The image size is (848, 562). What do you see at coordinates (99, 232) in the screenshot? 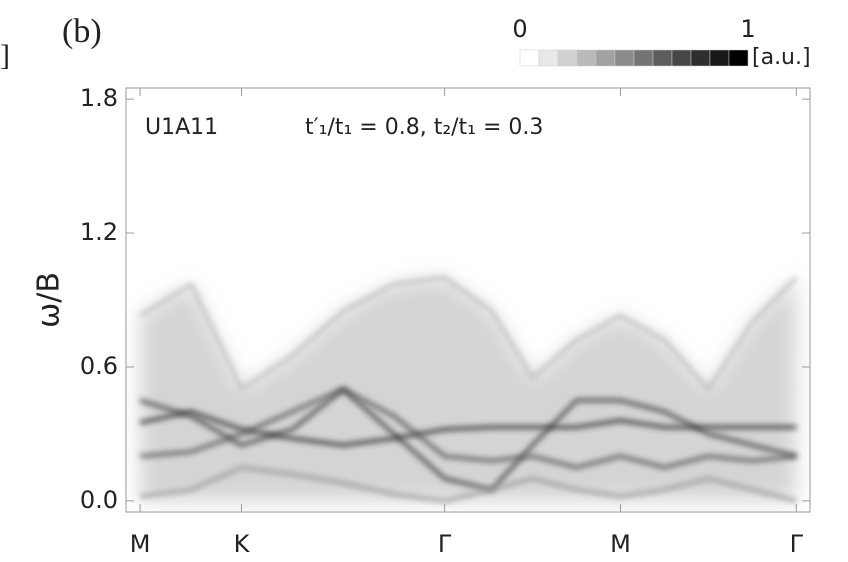
I see `y-tick-label: 1.2` at bounding box center [99, 232].